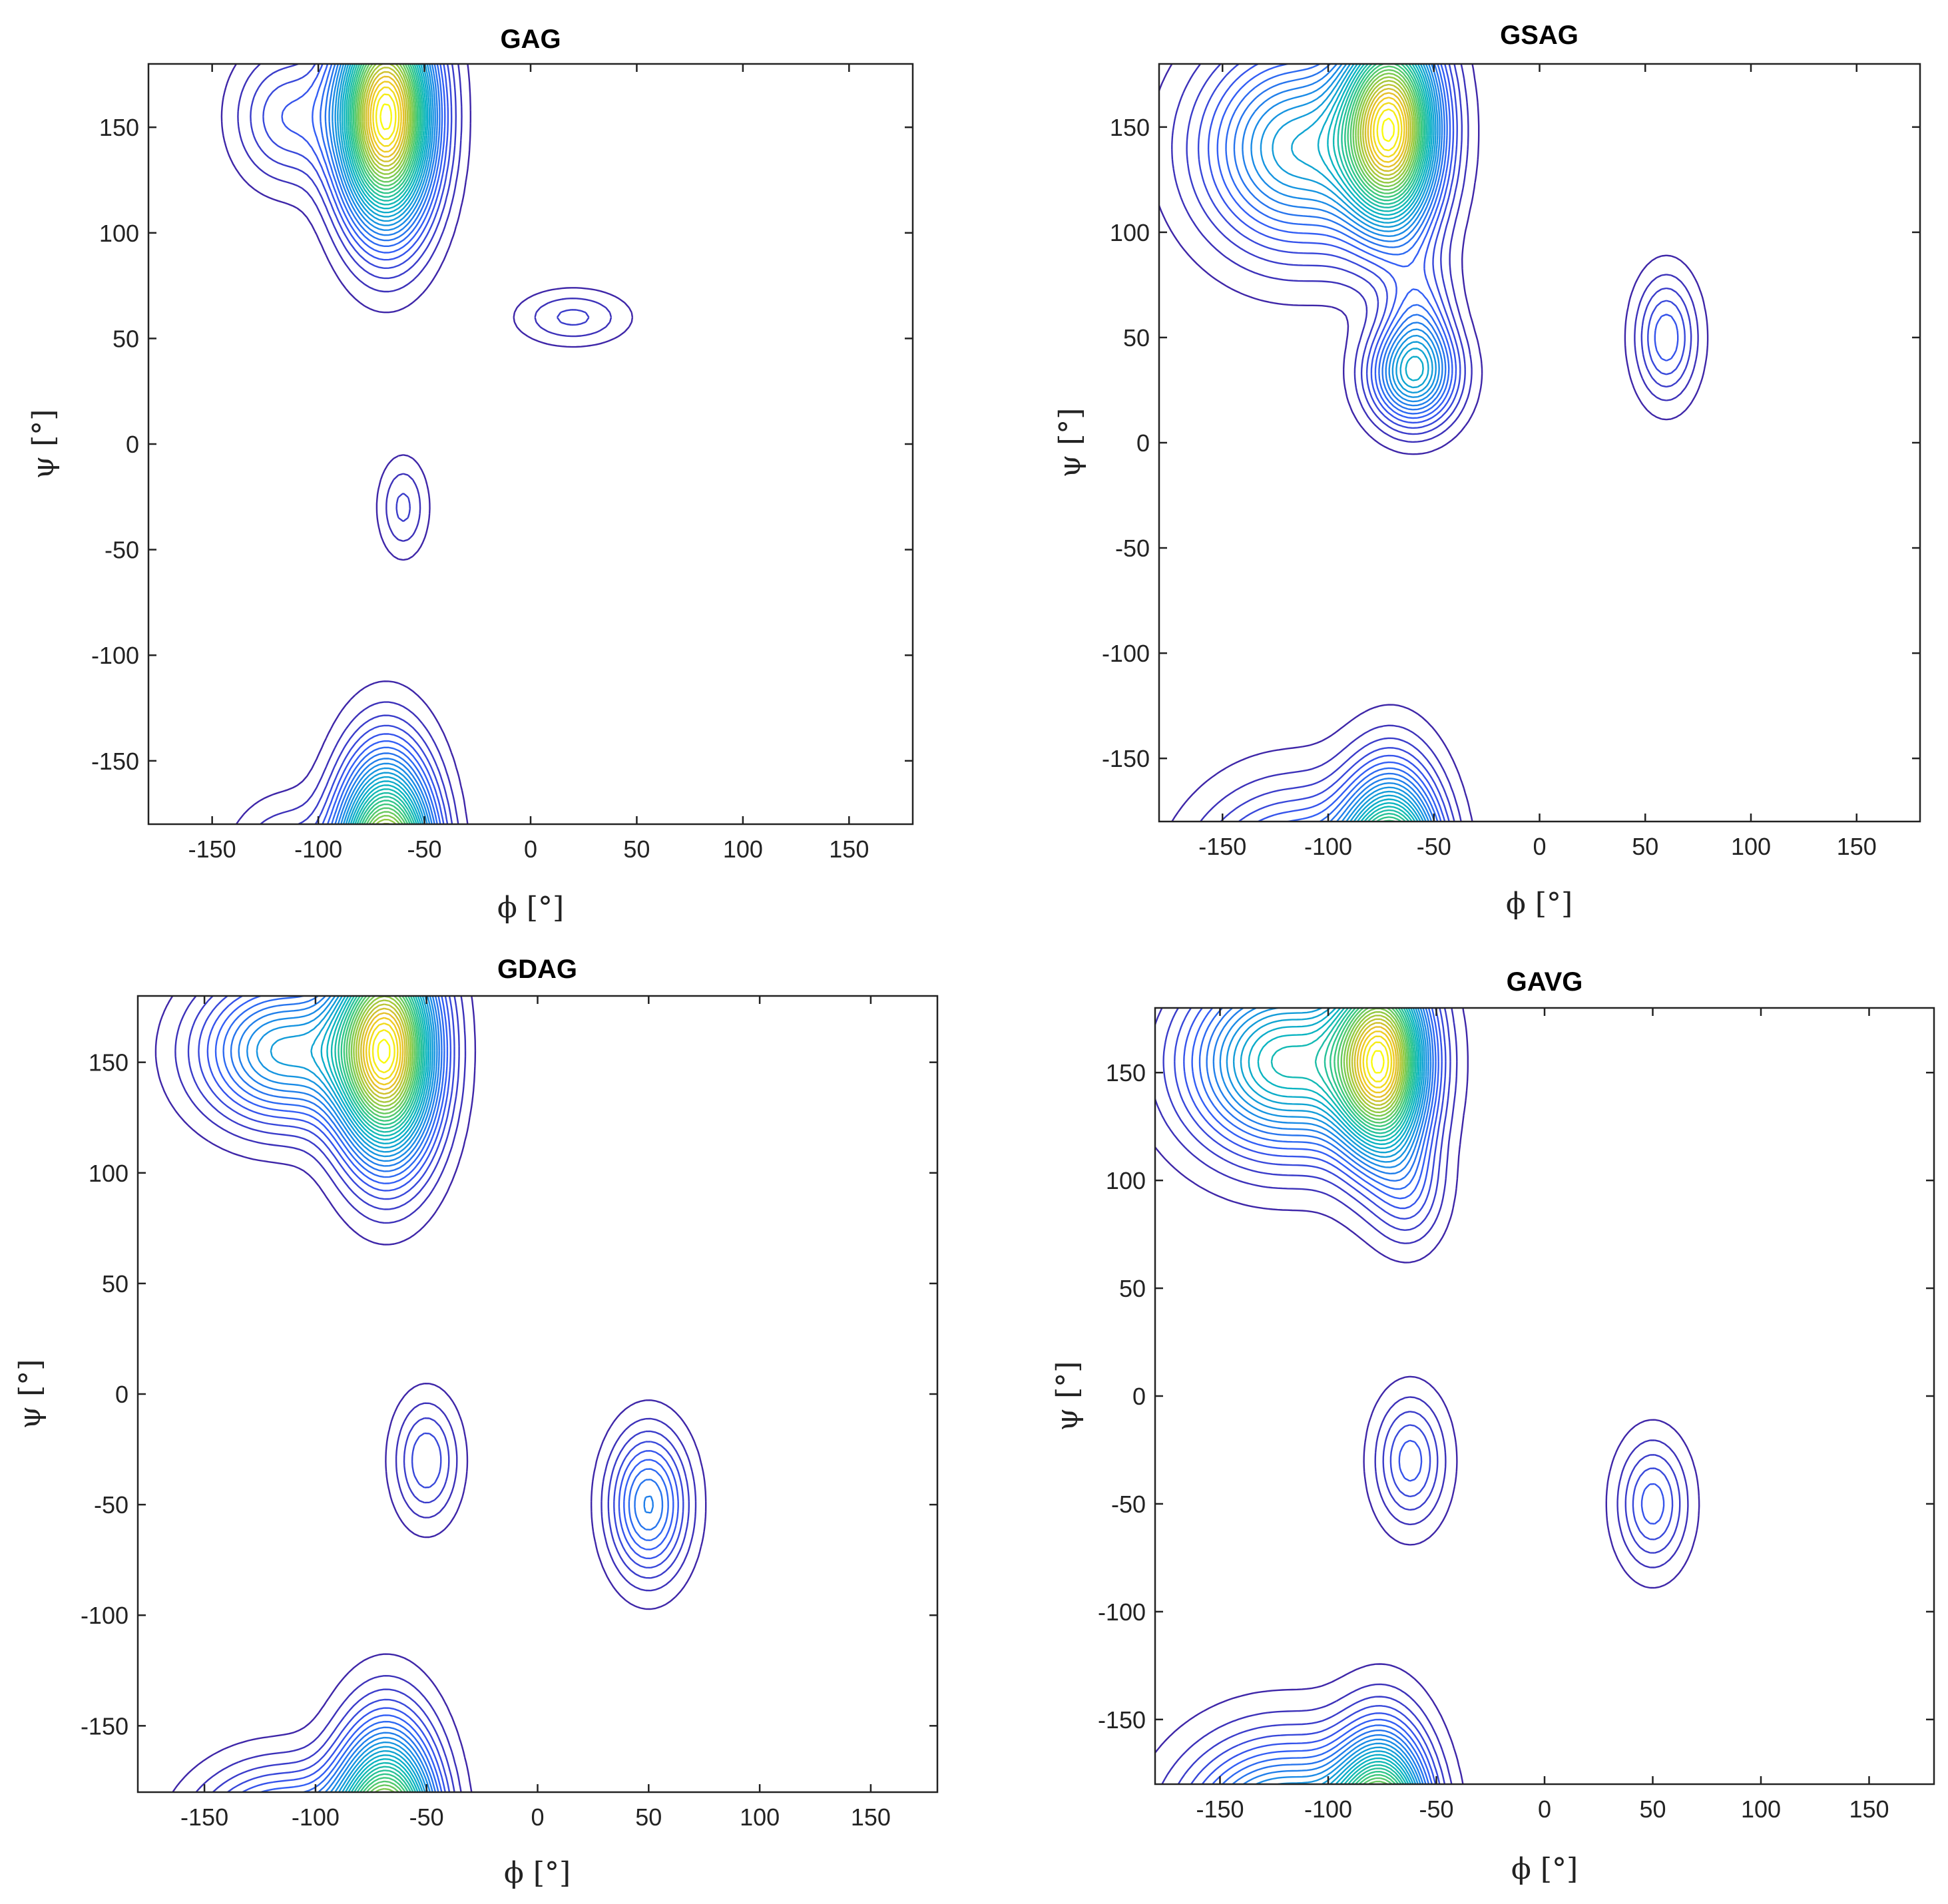 The image size is (1948, 1904). I want to click on panel-title: GSAG, so click(1539, 35).